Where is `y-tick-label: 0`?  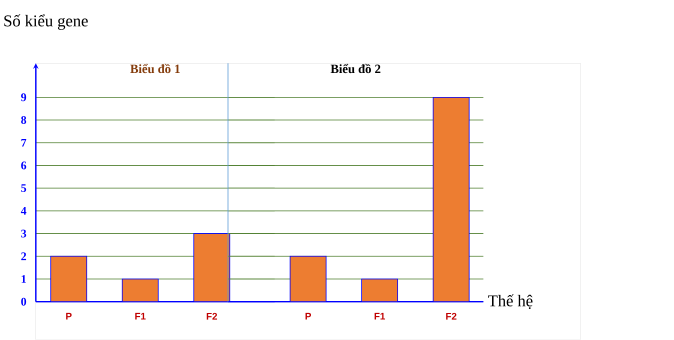 y-tick-label: 0 is located at coordinates (23, 302).